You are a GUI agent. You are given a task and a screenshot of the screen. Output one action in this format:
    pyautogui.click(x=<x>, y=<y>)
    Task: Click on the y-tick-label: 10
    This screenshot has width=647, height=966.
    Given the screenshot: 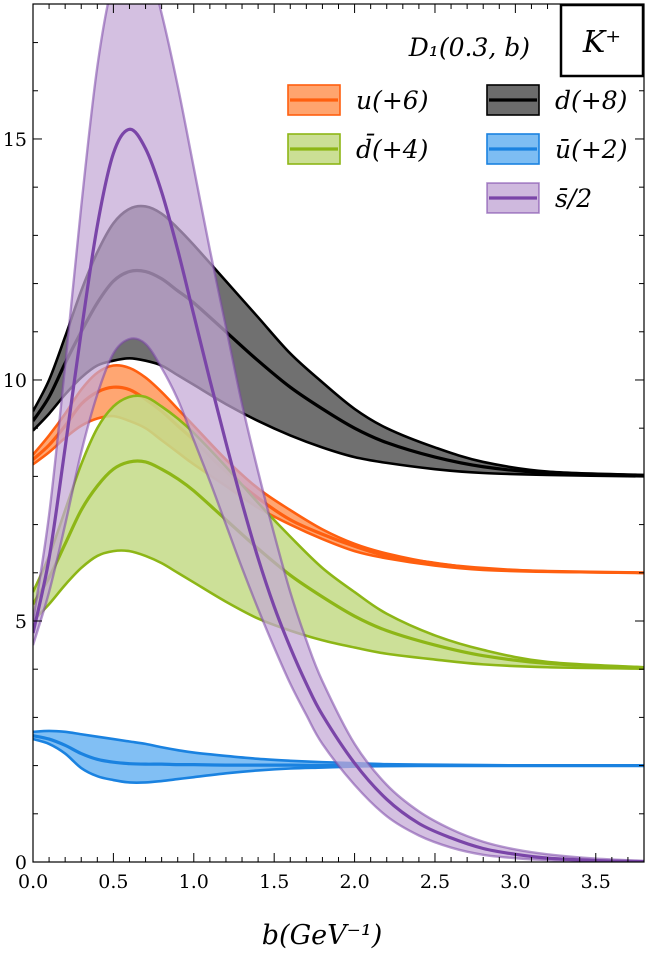 What is the action you would take?
    pyautogui.click(x=15, y=381)
    